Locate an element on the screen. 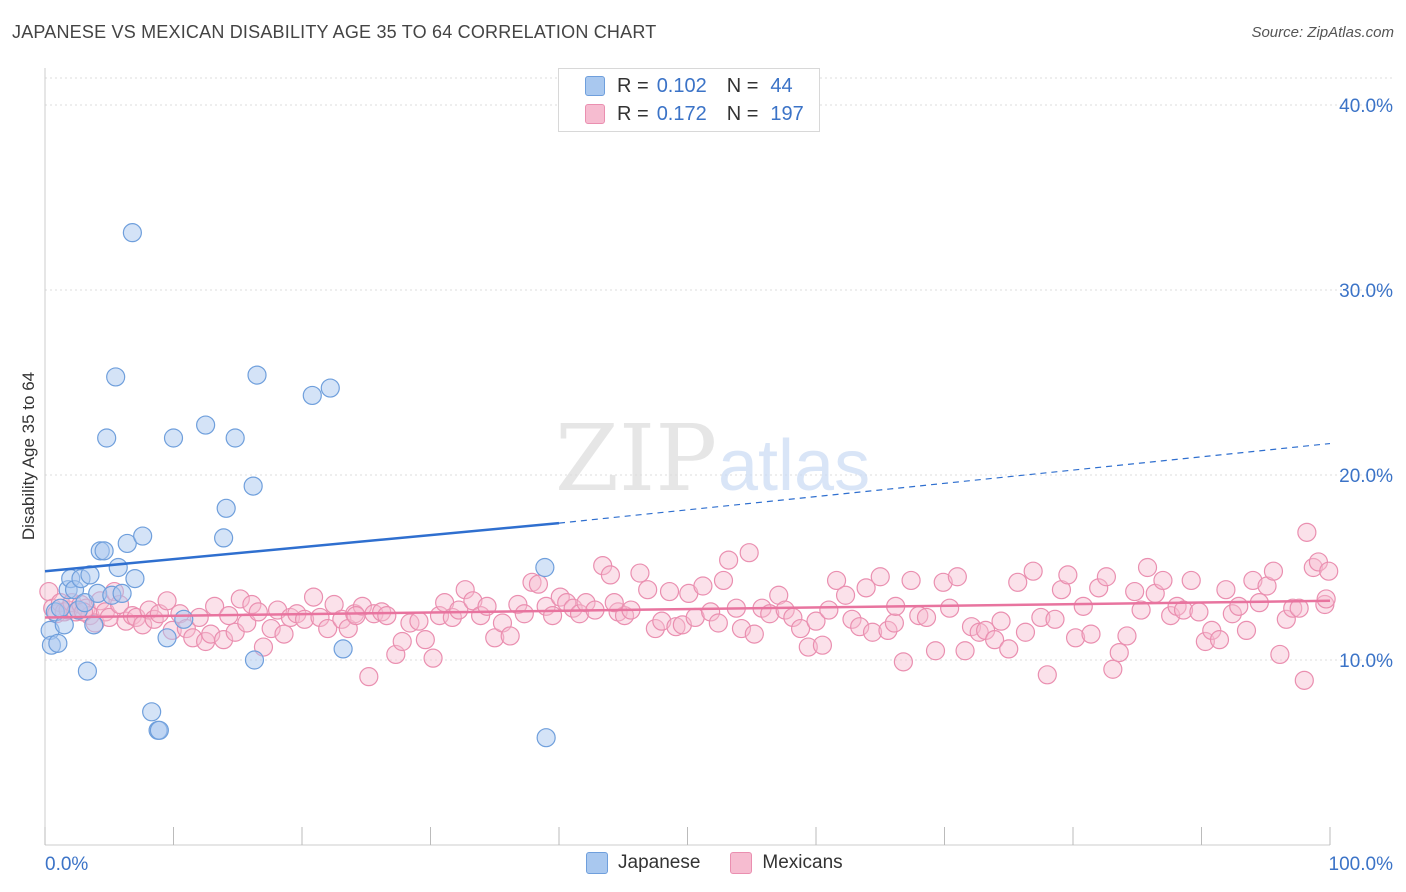 This screenshot has height=892, width=1406. r-value: 0.102 is located at coordinates (681, 85).